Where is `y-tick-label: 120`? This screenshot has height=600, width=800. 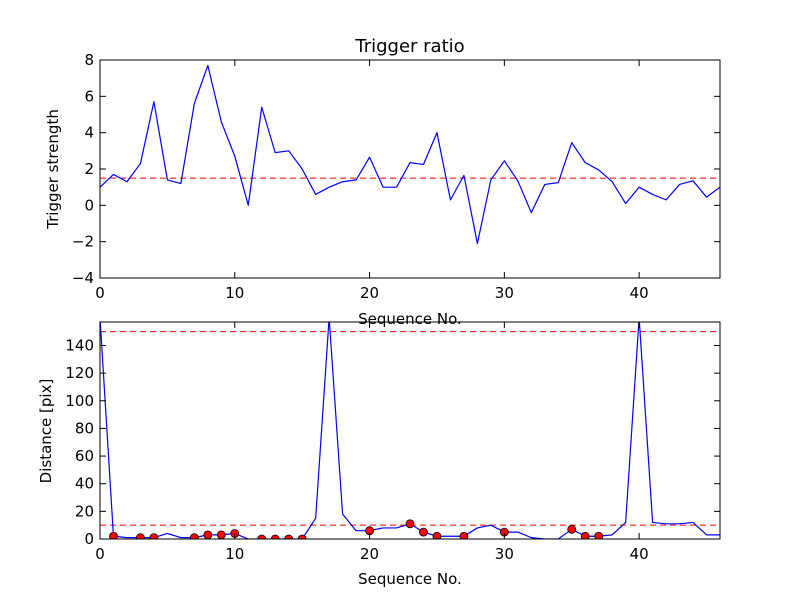
y-tick-label: 120 is located at coordinates (79, 373).